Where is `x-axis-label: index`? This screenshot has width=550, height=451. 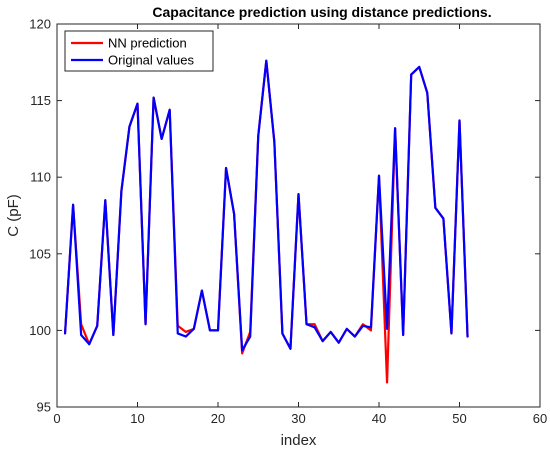
x-axis-label: index is located at coordinates (299, 440).